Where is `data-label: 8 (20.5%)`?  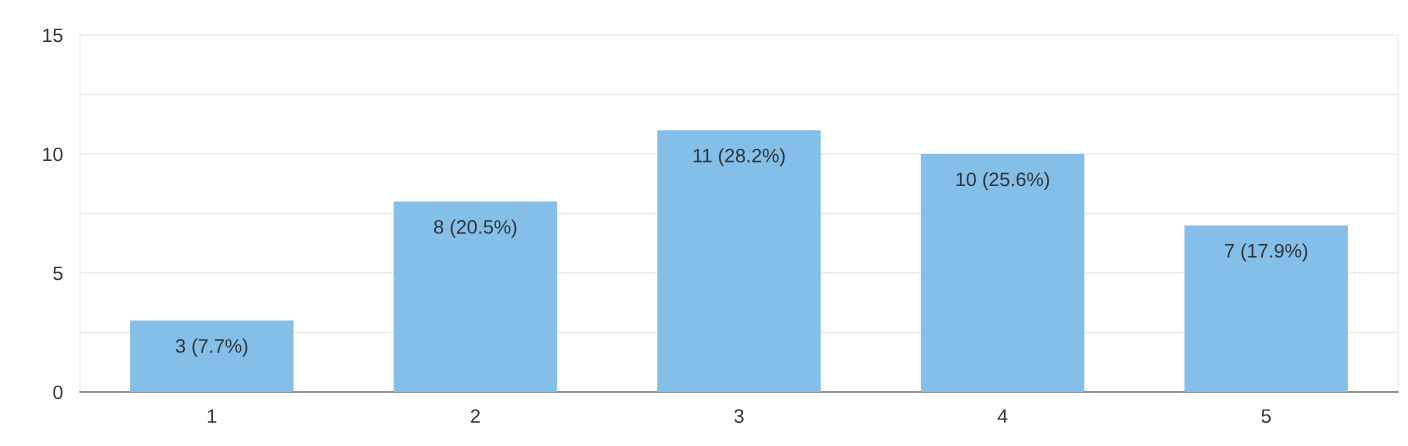 data-label: 8 (20.5%) is located at coordinates (475, 228).